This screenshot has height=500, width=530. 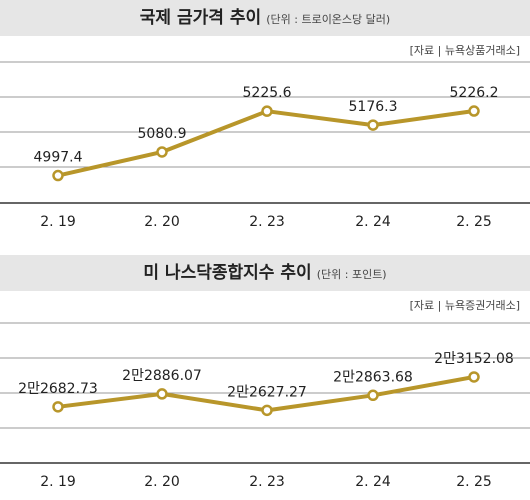 I want to click on gold-x-tick-label: 2. 19, so click(x=58, y=222).